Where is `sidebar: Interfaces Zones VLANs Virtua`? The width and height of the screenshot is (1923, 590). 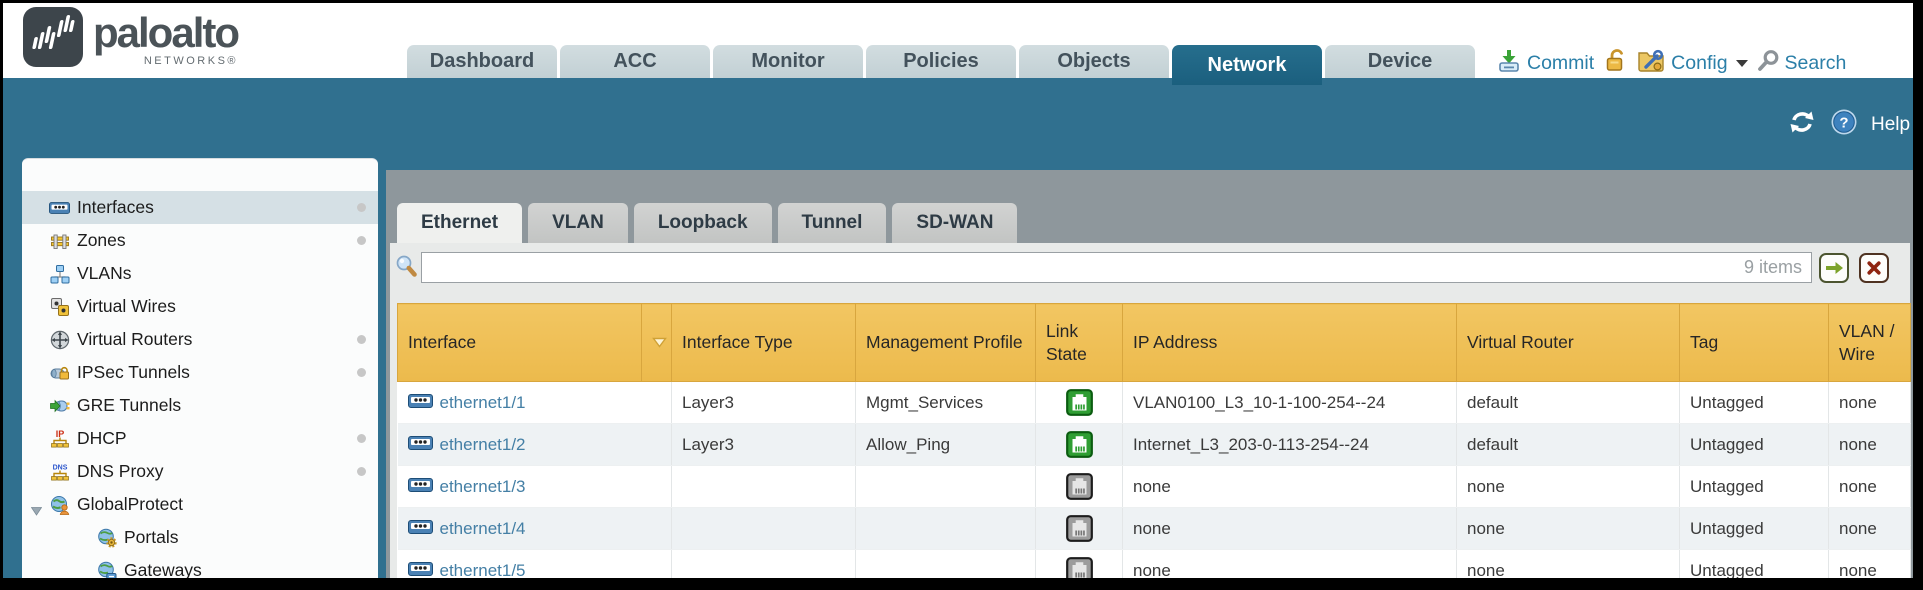 sidebar: Interfaces Zones VLANs Virtua is located at coordinates (200, 368).